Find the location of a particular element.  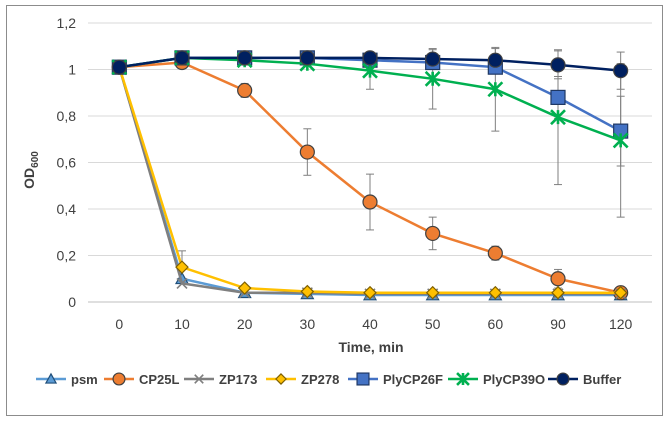

x-tick-label: 50 is located at coordinates (433, 324).